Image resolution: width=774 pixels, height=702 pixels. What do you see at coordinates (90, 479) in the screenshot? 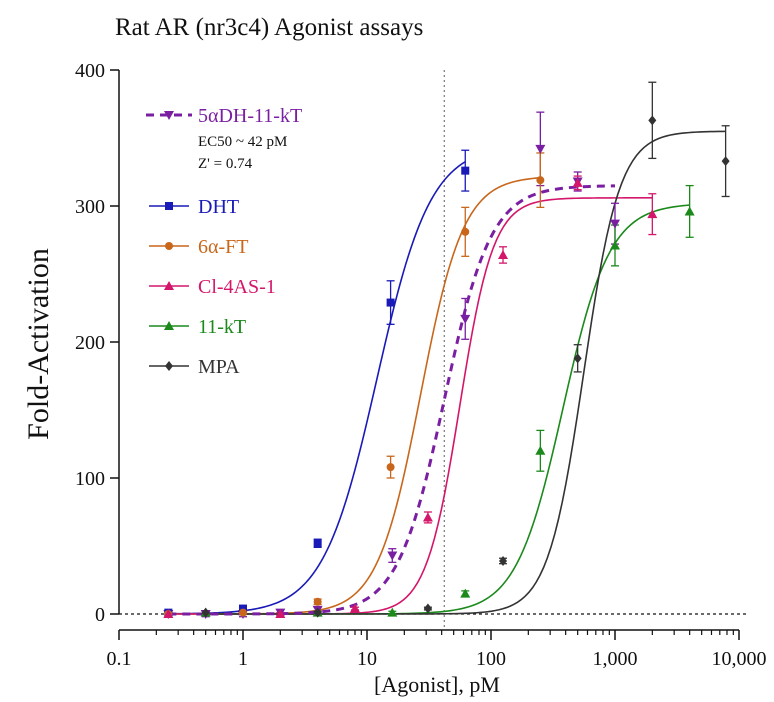
I see `y-tick-label: 100` at bounding box center [90, 479].